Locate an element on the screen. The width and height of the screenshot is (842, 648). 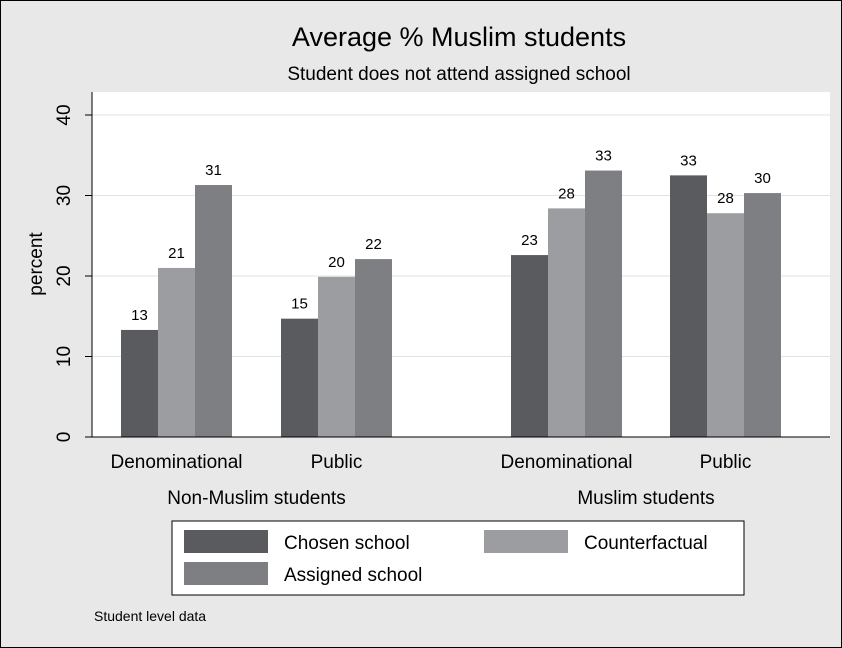
x-group-label: Muslim students is located at coordinates (645, 498).